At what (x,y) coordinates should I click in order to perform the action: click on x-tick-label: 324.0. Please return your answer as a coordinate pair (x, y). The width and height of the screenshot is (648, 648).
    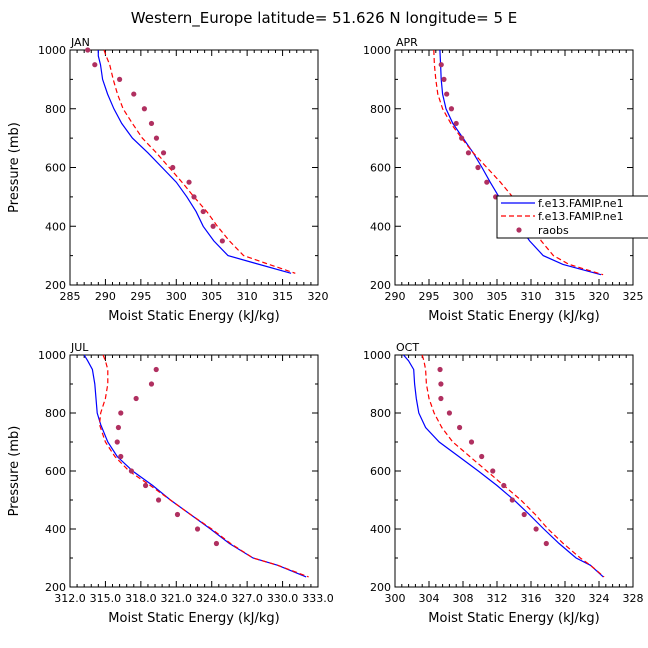
    Looking at the image, I should click on (212, 598).